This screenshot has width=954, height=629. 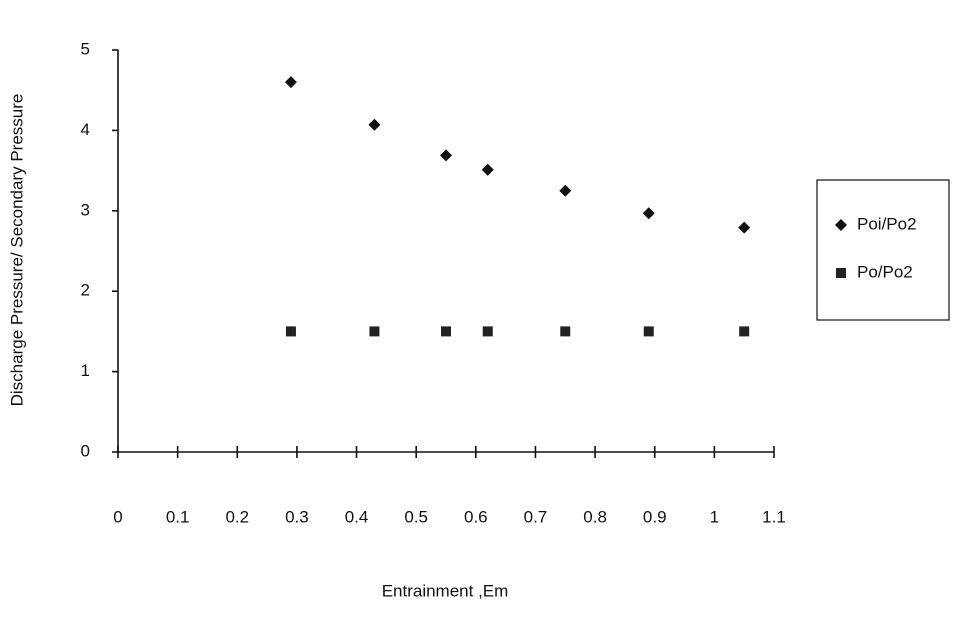 I want to click on x-axis-title: Entrainment ,Em, so click(x=445, y=590).